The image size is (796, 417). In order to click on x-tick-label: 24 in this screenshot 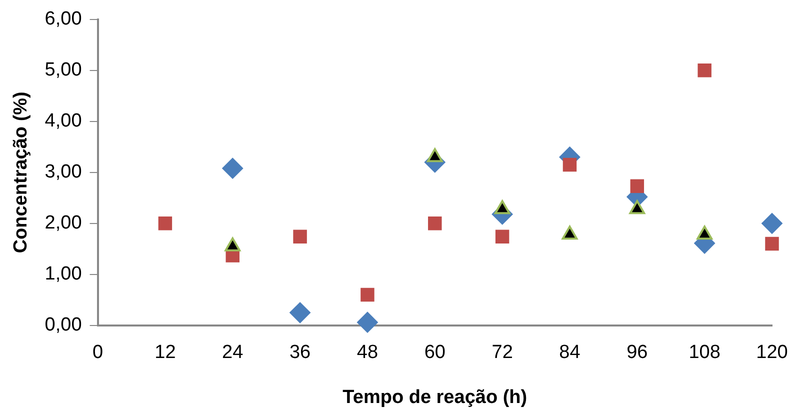, I will do `click(233, 353)`.